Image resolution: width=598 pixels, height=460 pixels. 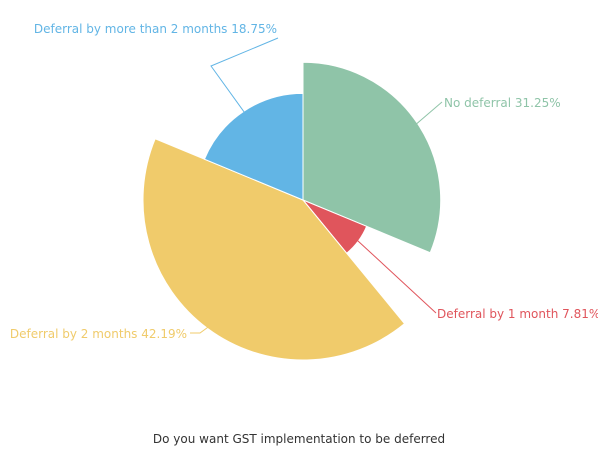 I want to click on leader-line-deferral-by-more-than-2-months, so click(x=244, y=75).